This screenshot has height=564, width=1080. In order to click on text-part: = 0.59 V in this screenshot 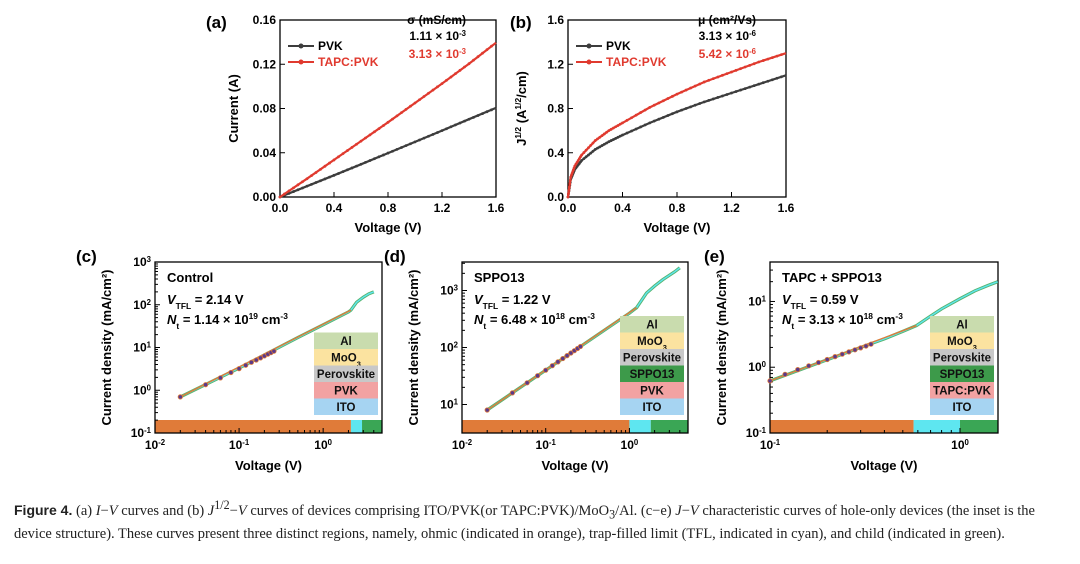, I will do `click(832, 299)`.